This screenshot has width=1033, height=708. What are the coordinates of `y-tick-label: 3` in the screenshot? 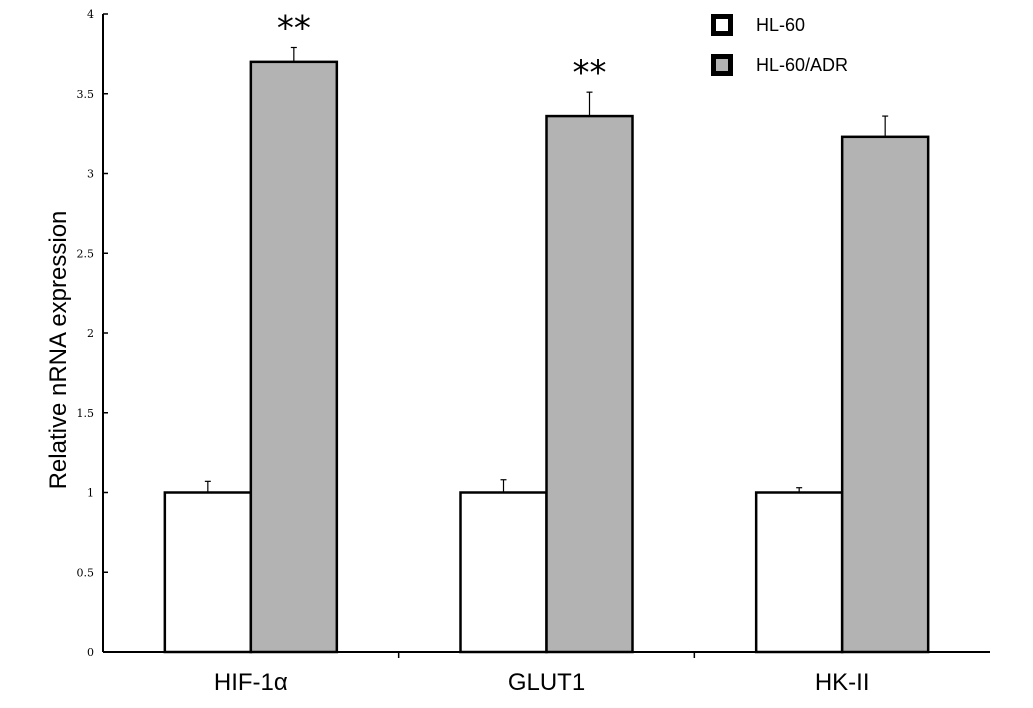 It's located at (90, 174).